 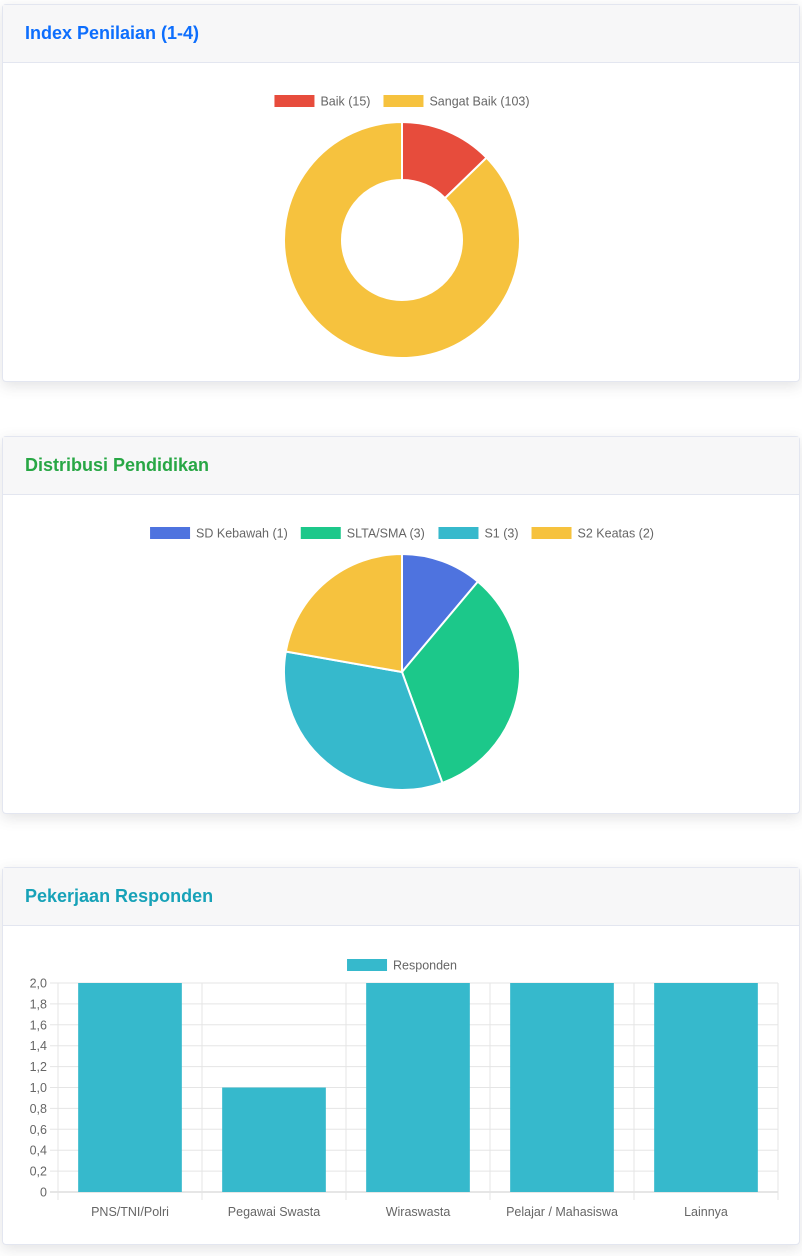 I want to click on legend-label: Baik (15), so click(x=345, y=102).